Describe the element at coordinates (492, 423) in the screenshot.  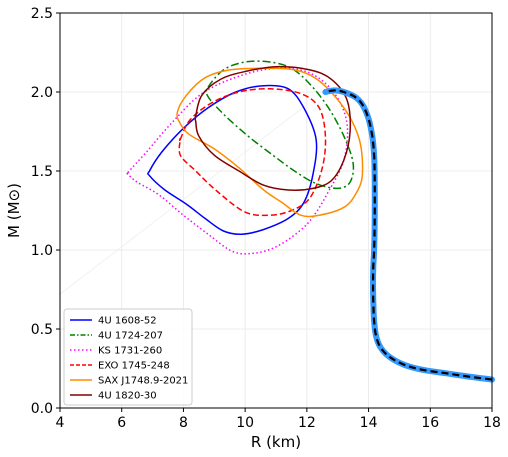
I see `x-tick-label: 18` at that location.